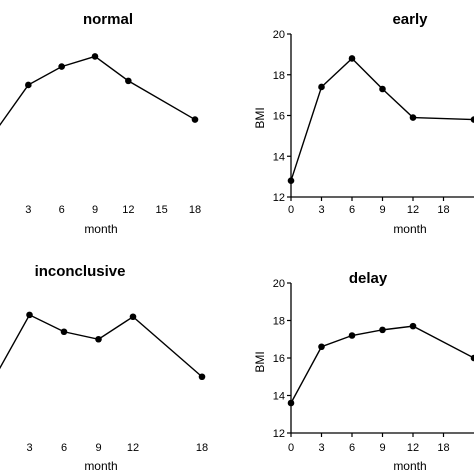  Describe the element at coordinates (410, 19) in the screenshot. I see `chart-title: early` at that location.